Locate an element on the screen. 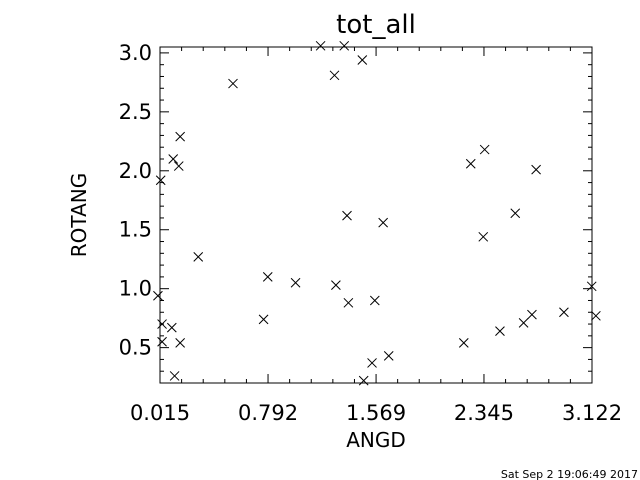 The height and width of the screenshot is (480, 640). y-tick-label: 2.0 is located at coordinates (135, 171).